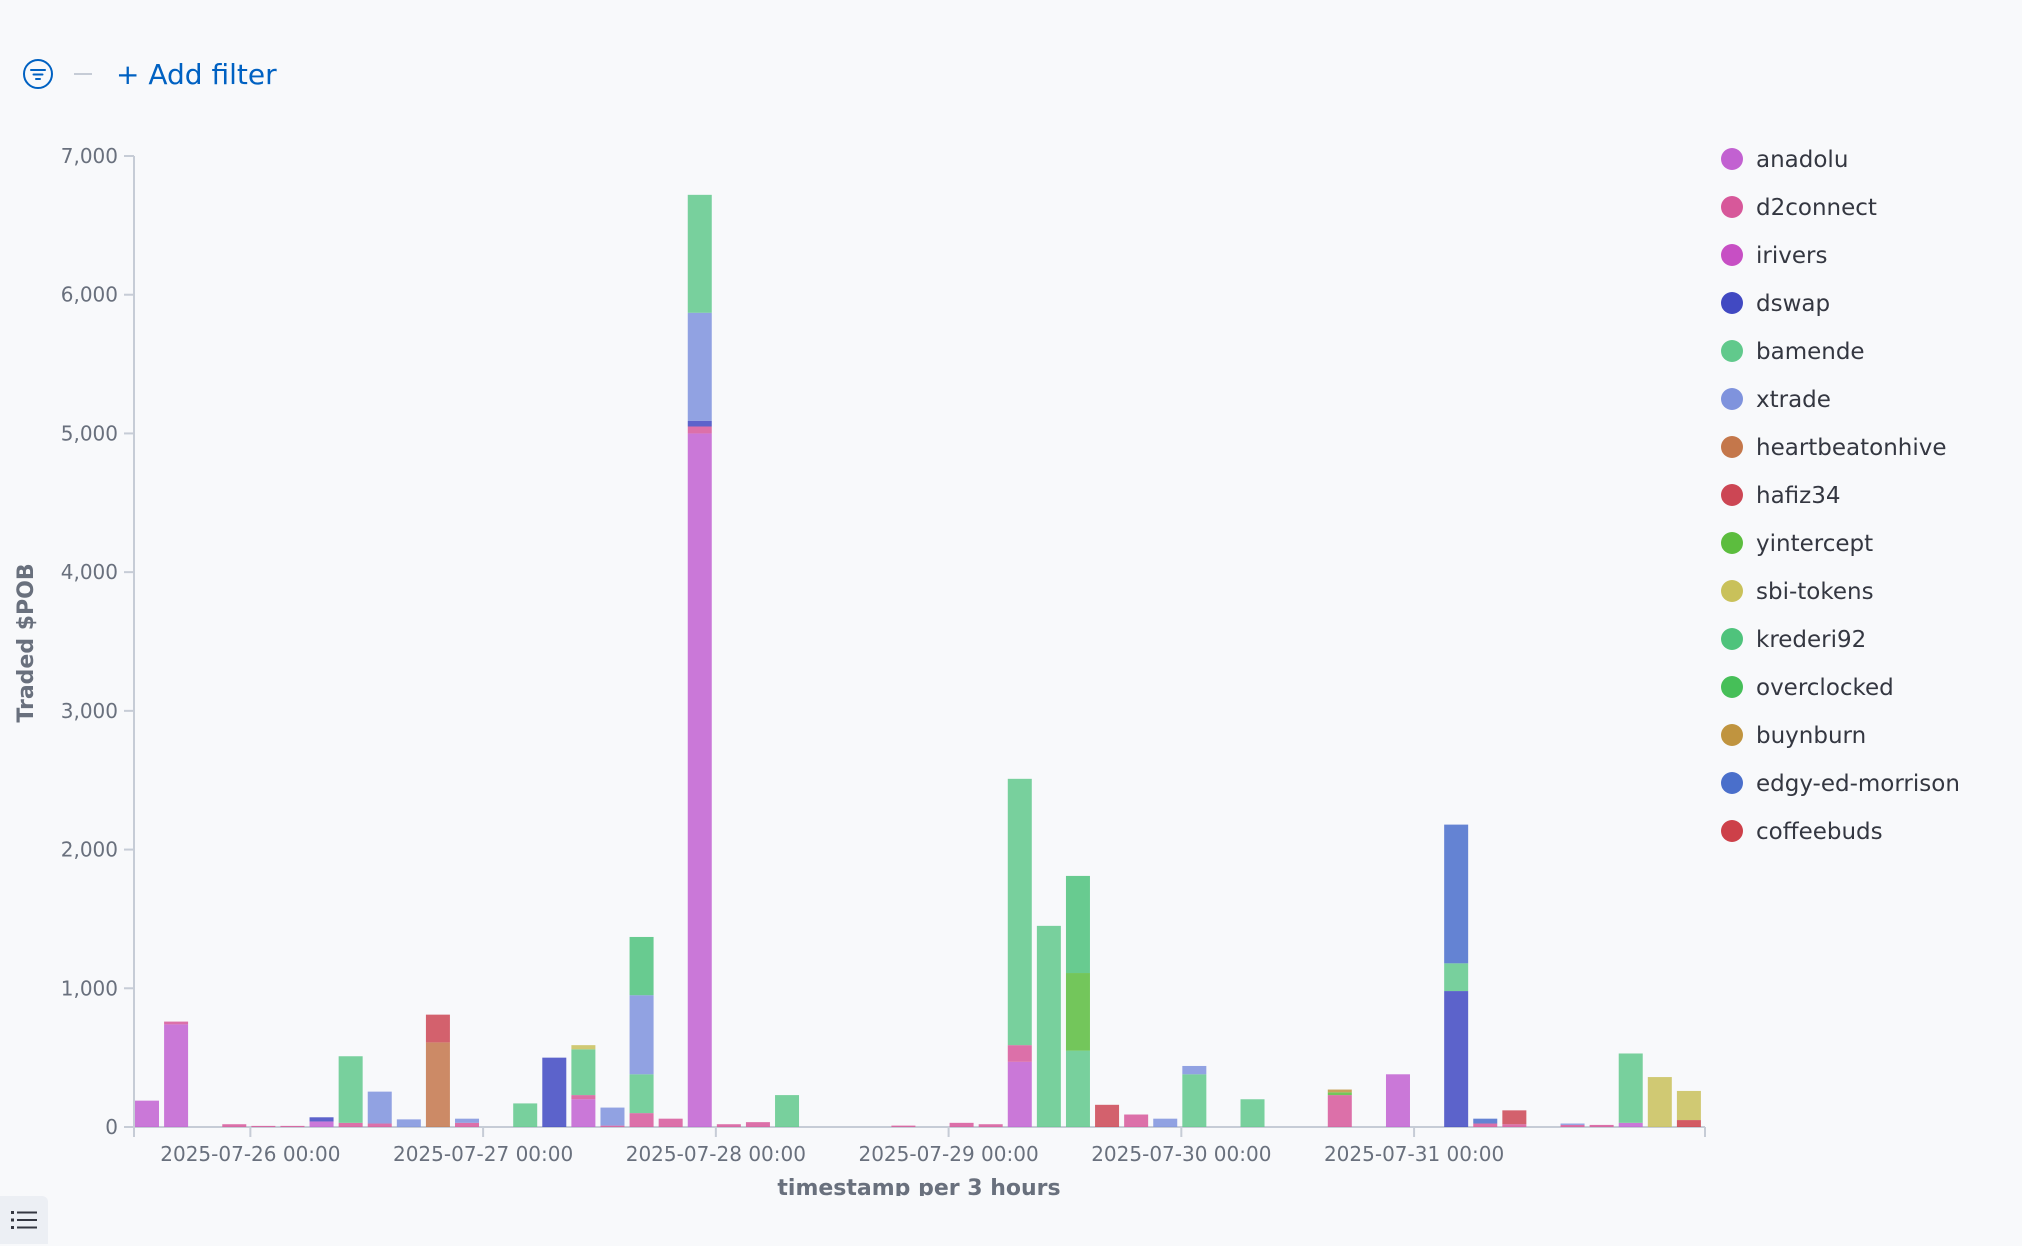 The image size is (2022, 1246). I want to click on legend-label-overclocked: overclocked, so click(1825, 688).